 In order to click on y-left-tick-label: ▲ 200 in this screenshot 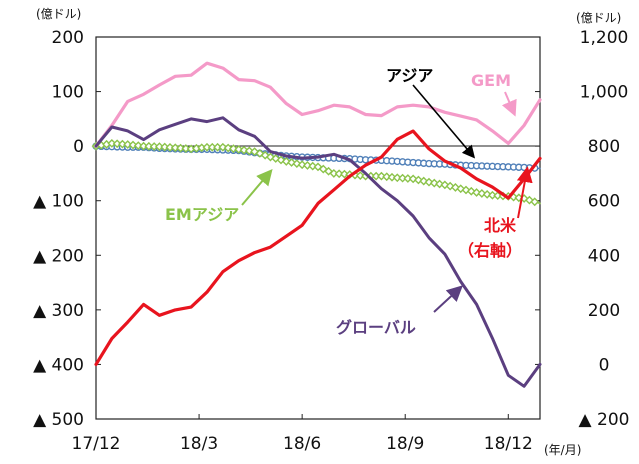, I will do `click(58, 256)`.